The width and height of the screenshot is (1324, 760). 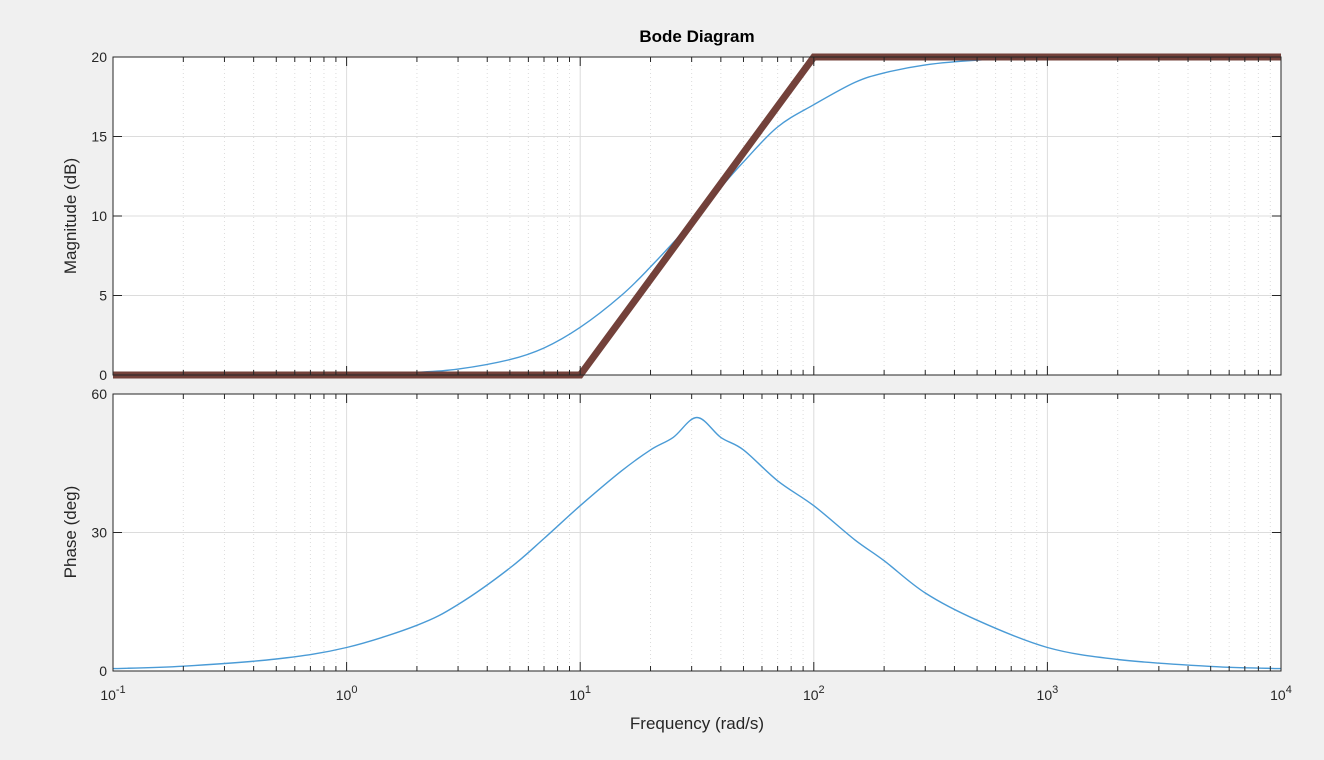 I want to click on x-axis-label: Frequency (rad/s), so click(x=697, y=723).